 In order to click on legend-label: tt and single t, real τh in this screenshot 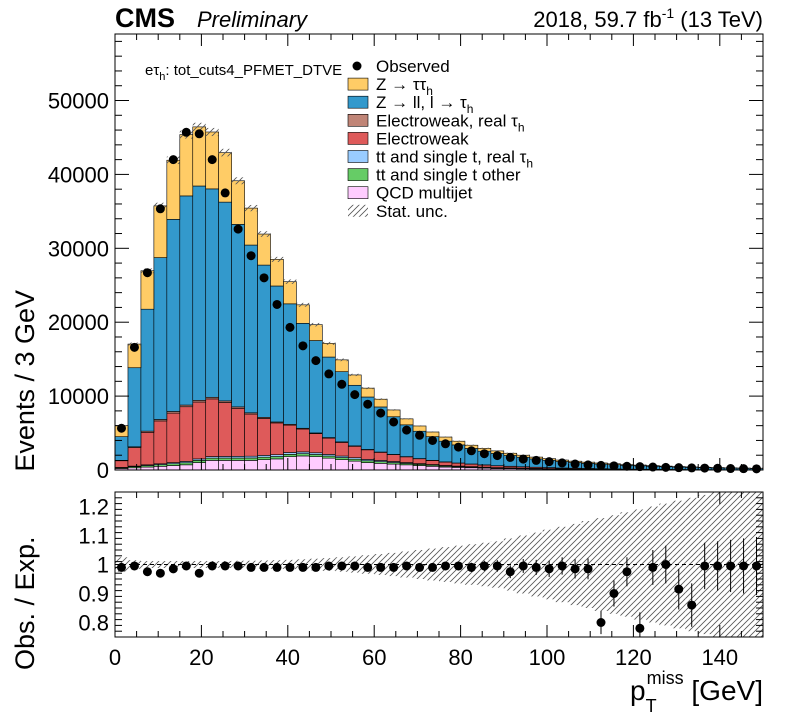, I will do `click(454, 159)`.